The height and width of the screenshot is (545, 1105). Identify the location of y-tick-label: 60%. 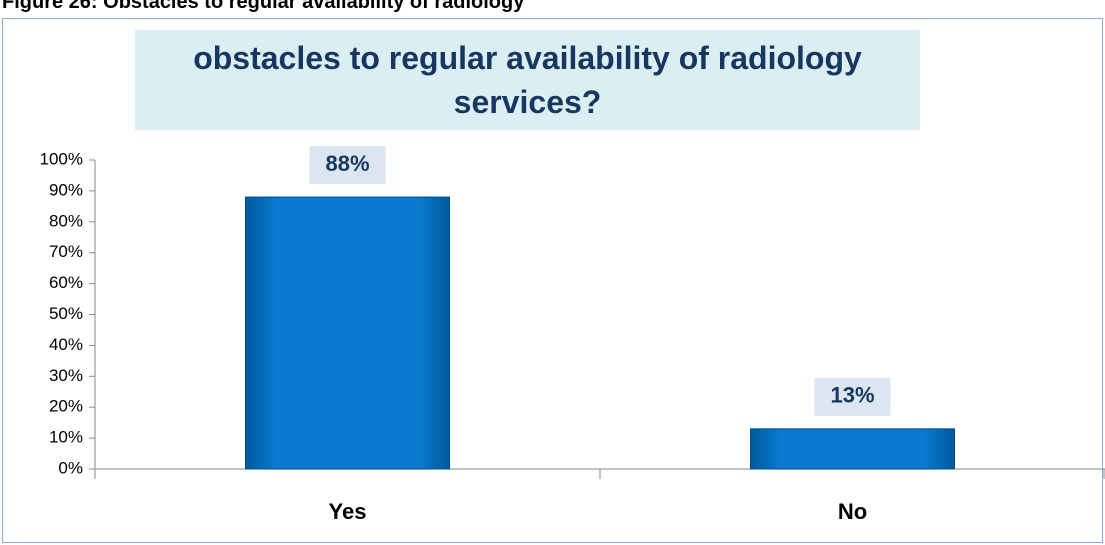
(66, 282).